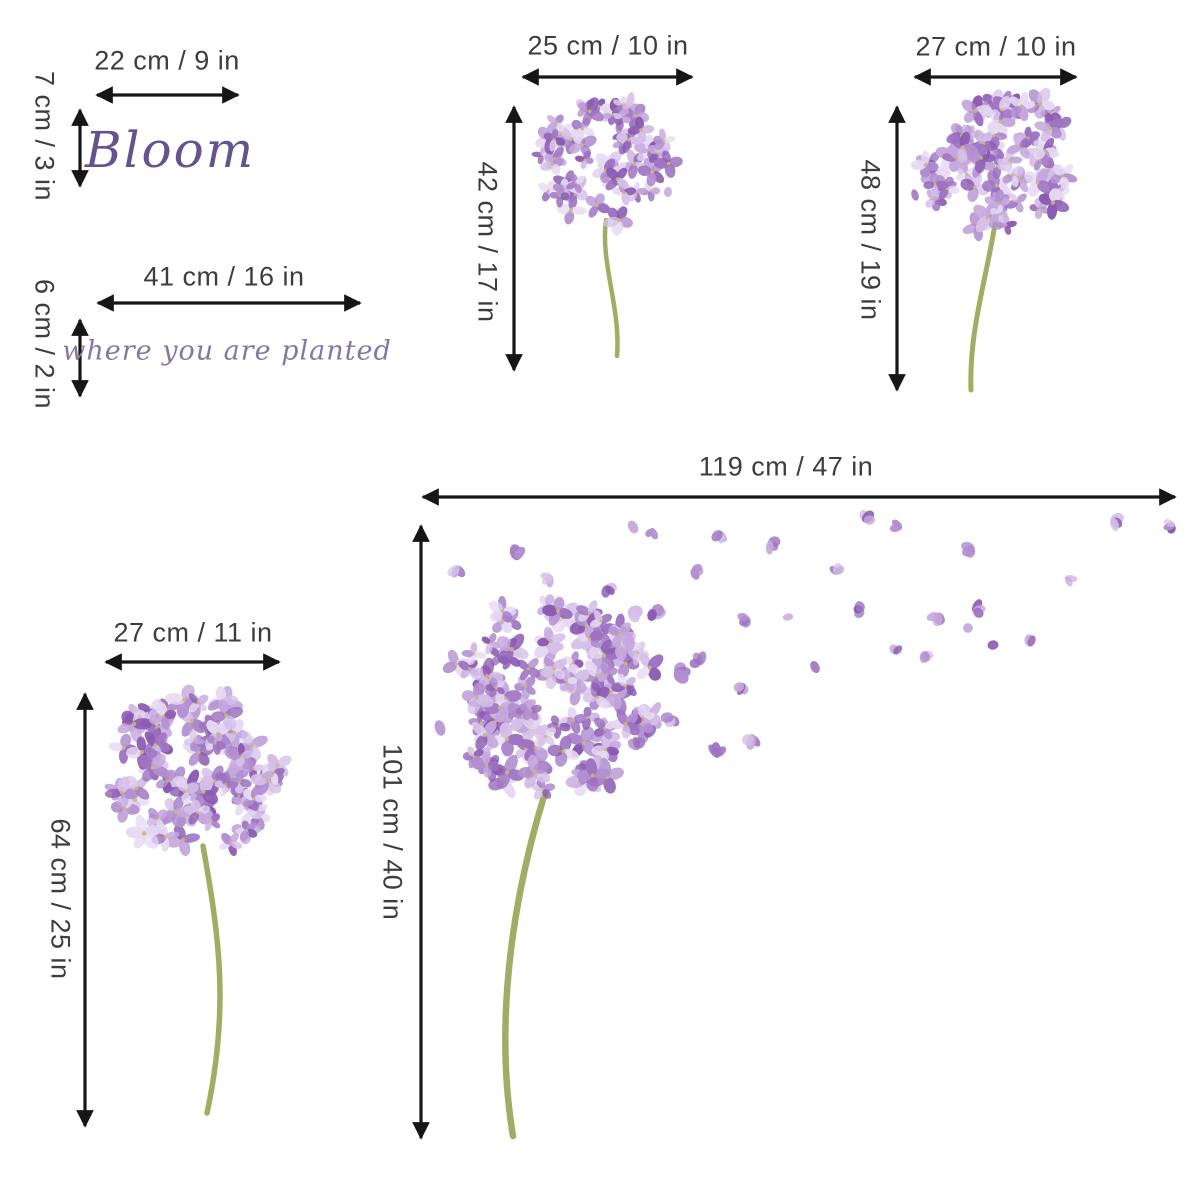 The height and width of the screenshot is (1200, 1200). What do you see at coordinates (60, 899) in the screenshot?
I see `large-height-dimension: 64 cm / 25 in` at bounding box center [60, 899].